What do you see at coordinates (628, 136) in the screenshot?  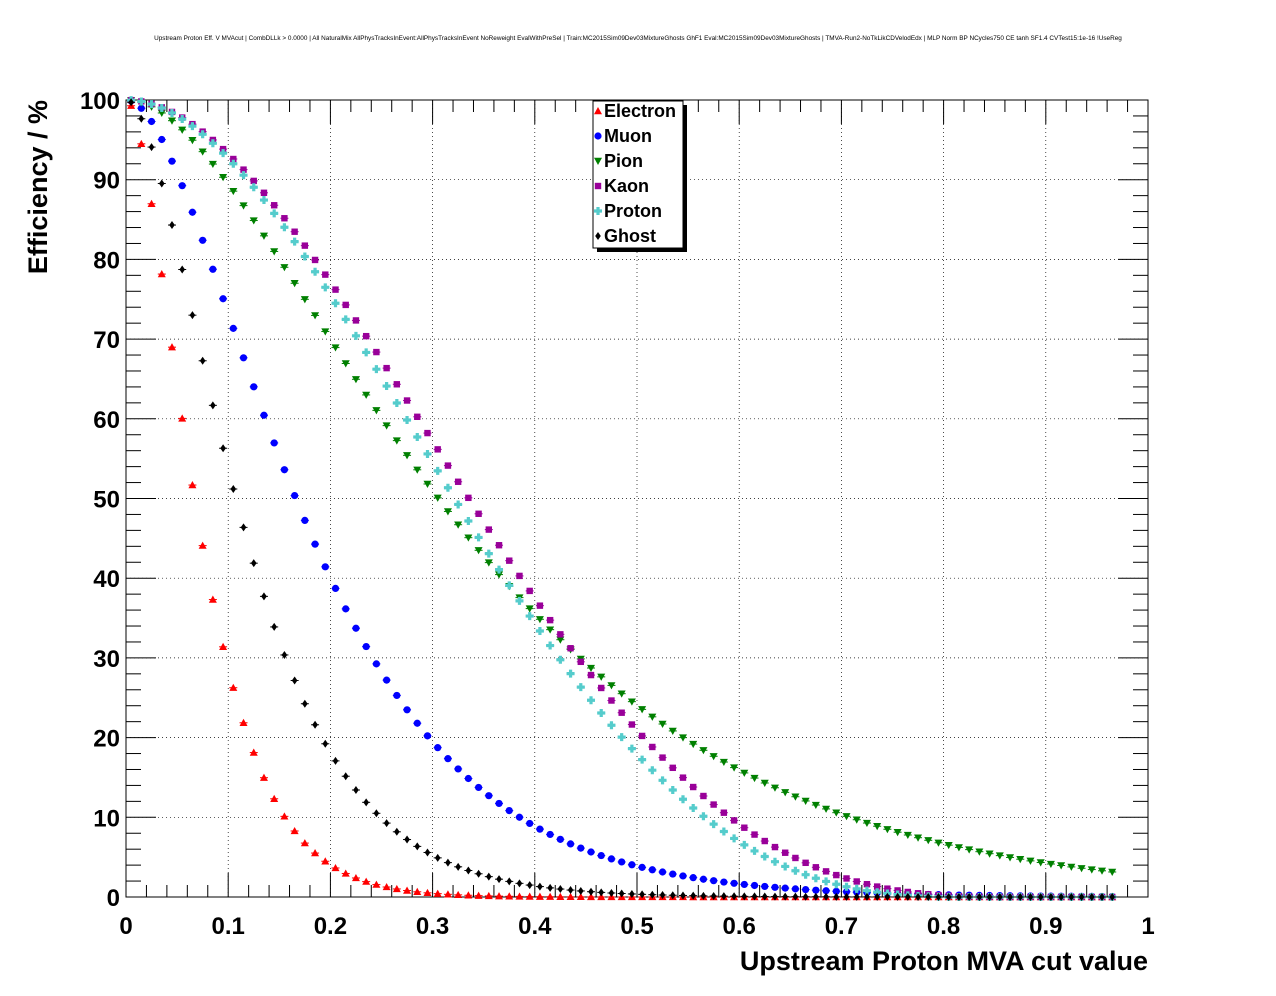 I see `legend-label-muon: Muon` at bounding box center [628, 136].